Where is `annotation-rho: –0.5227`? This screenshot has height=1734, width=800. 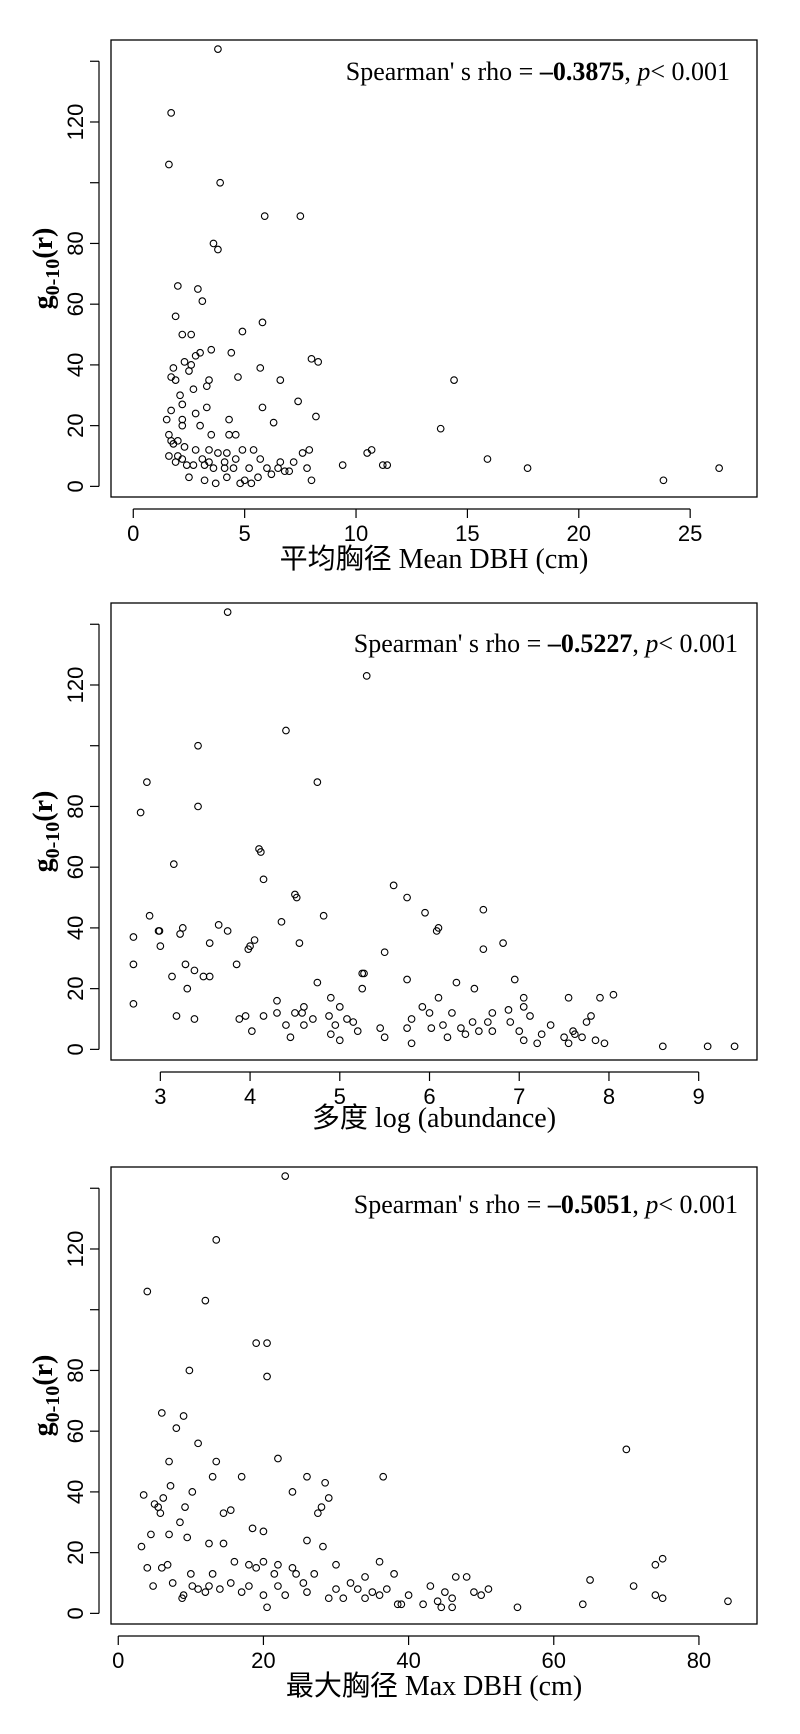
annotation-rho: –0.5227 is located at coordinates (590, 643).